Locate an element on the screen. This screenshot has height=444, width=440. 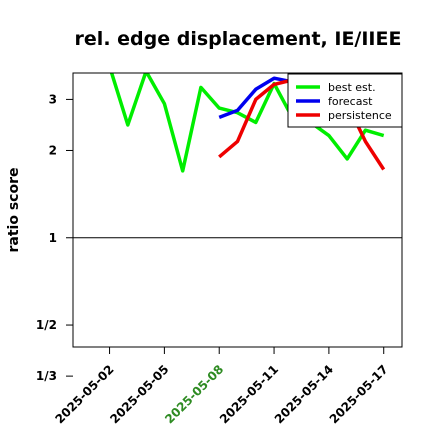
legend-label: best est. is located at coordinates (352, 87).